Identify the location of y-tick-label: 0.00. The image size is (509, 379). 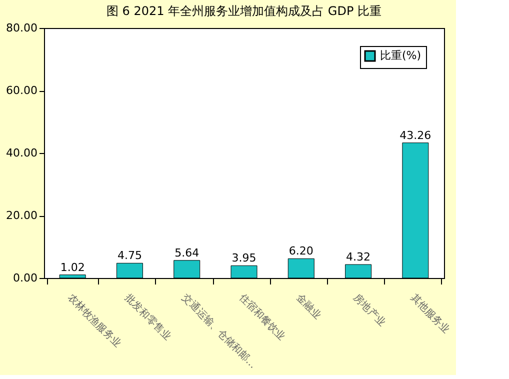
(25, 278).